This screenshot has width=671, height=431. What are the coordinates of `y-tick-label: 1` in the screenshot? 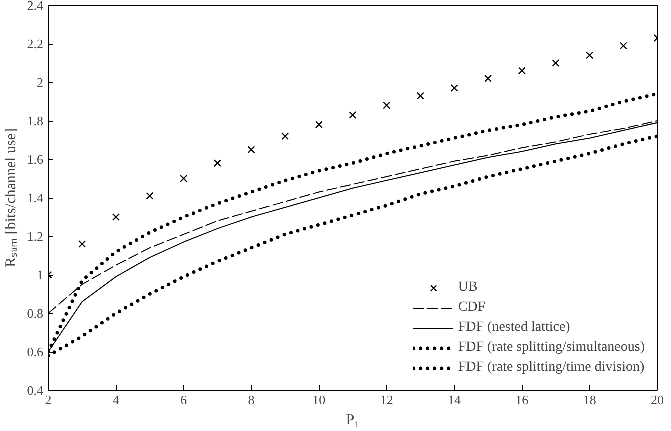 It's located at (40, 275).